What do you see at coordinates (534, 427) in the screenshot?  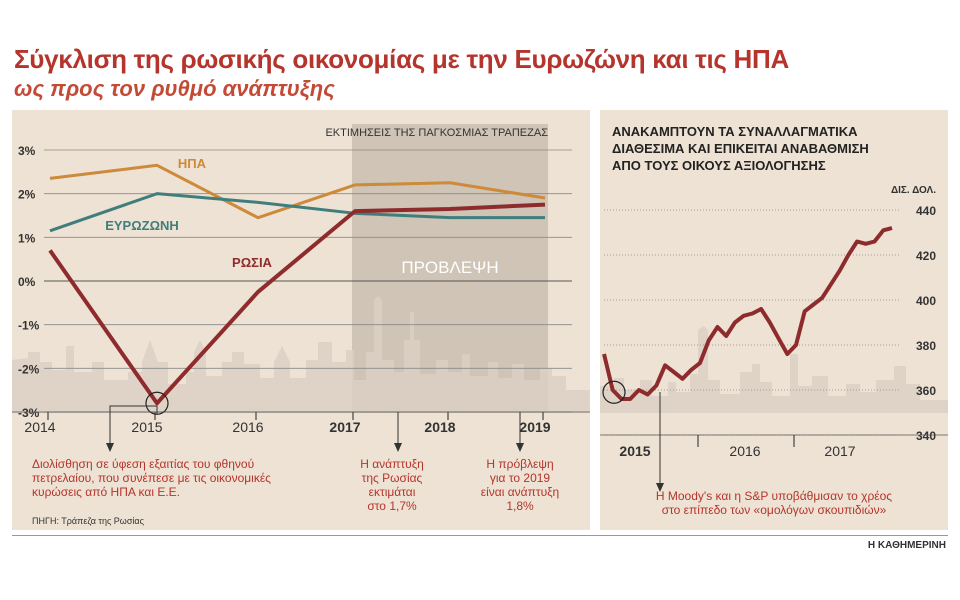 I see `x-tick-label: 2019` at bounding box center [534, 427].